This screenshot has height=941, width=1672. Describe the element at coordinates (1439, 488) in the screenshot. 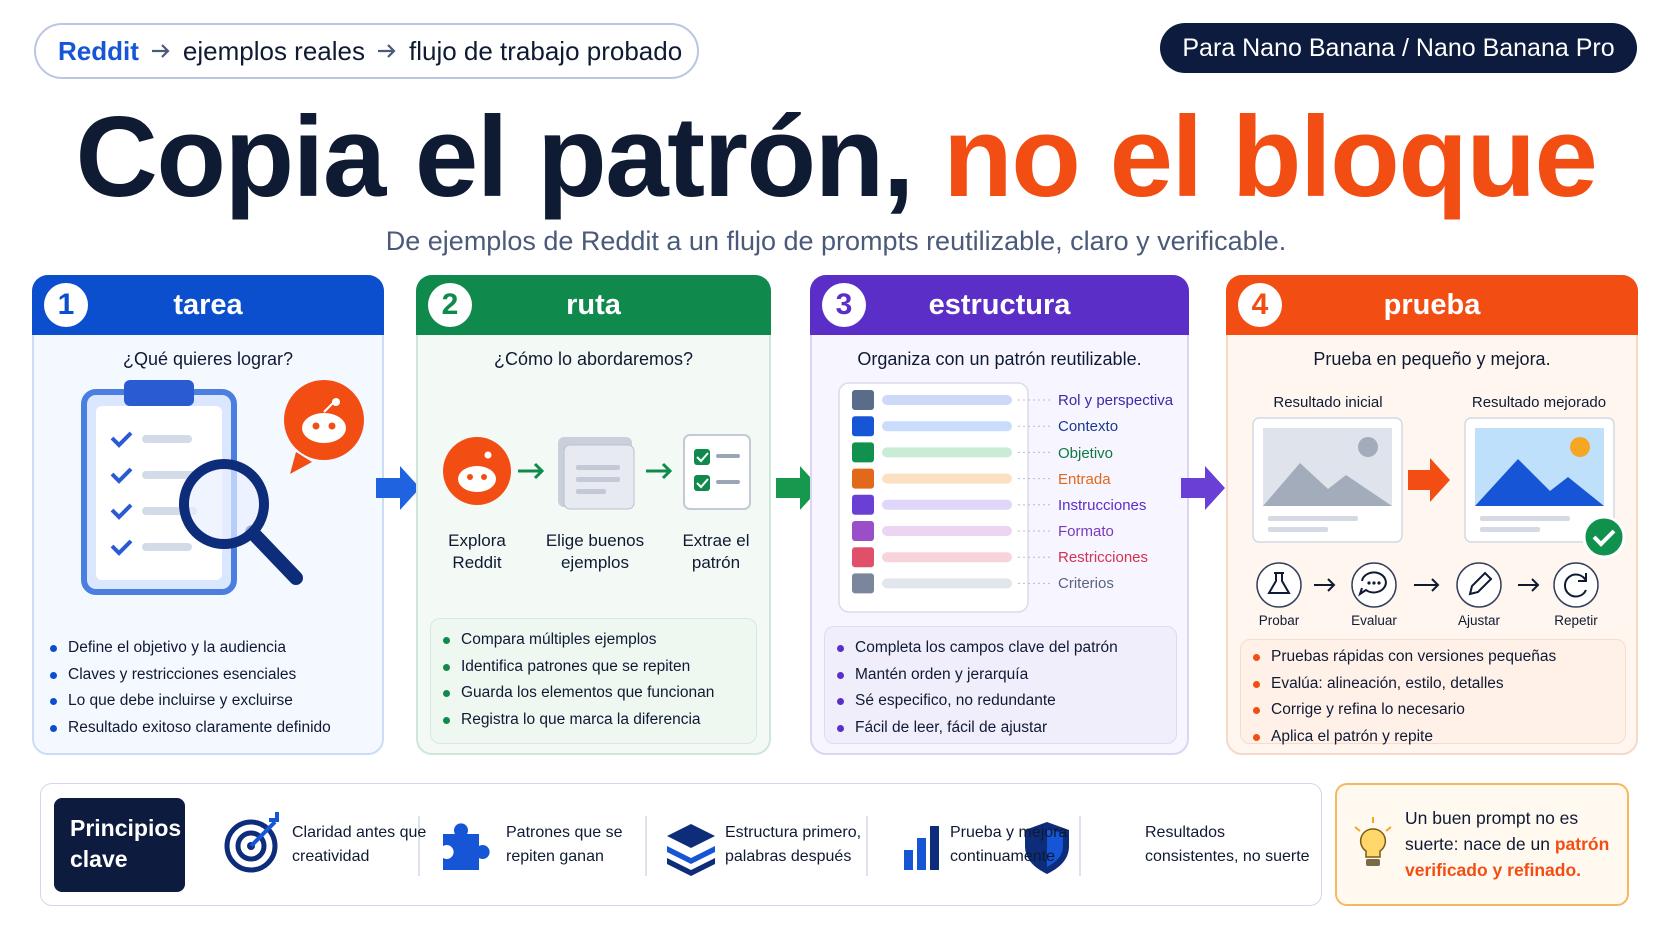

I see `result-comparison` at that location.